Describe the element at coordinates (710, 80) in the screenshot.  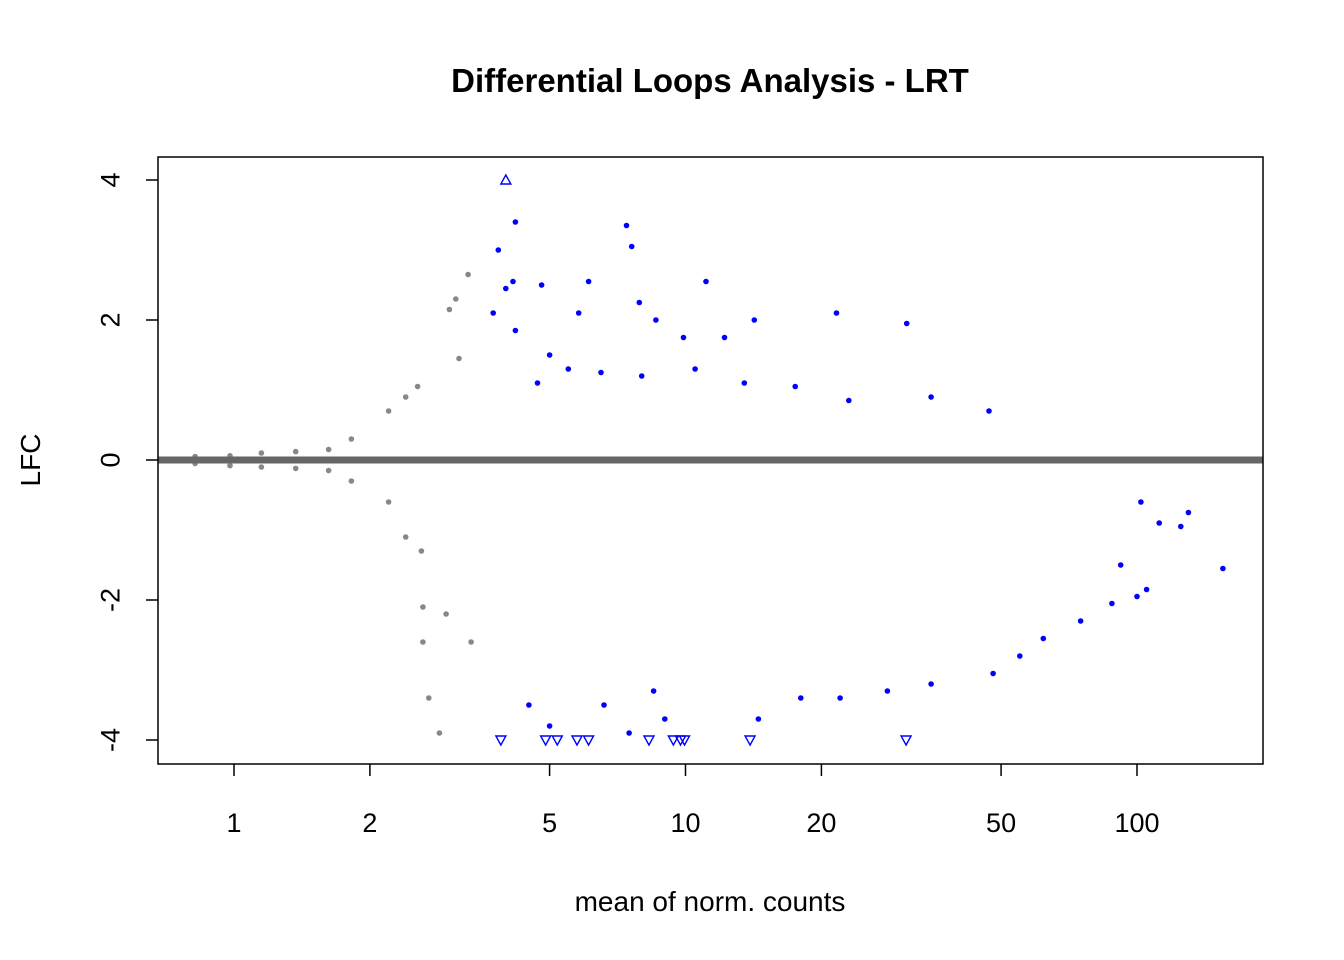
I see `chart-title: Differential Loops Analysis - LRT` at that location.